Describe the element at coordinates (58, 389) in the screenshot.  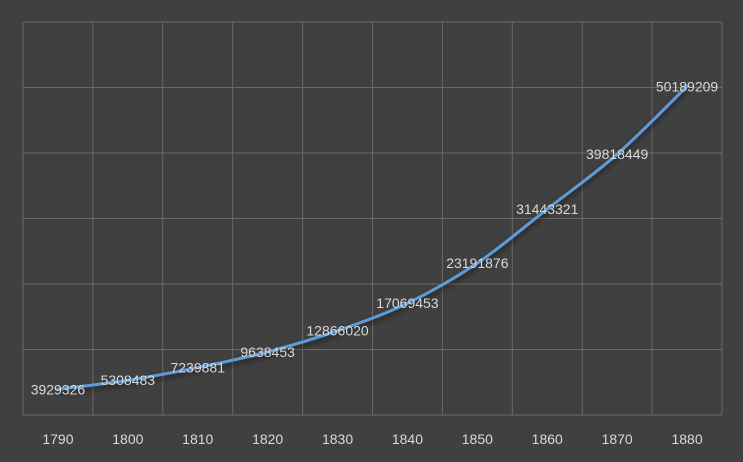
I see `data-label: 3929326` at that location.